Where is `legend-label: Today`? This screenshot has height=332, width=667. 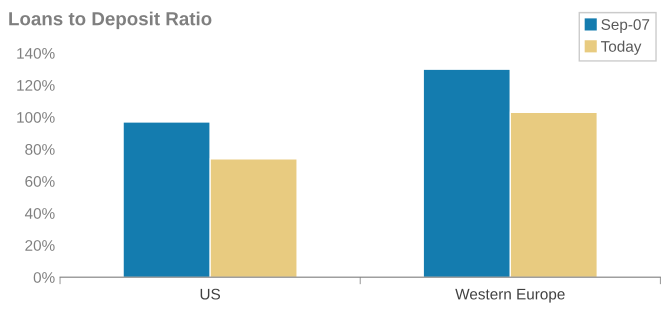 legend-label: Today is located at coordinates (621, 47).